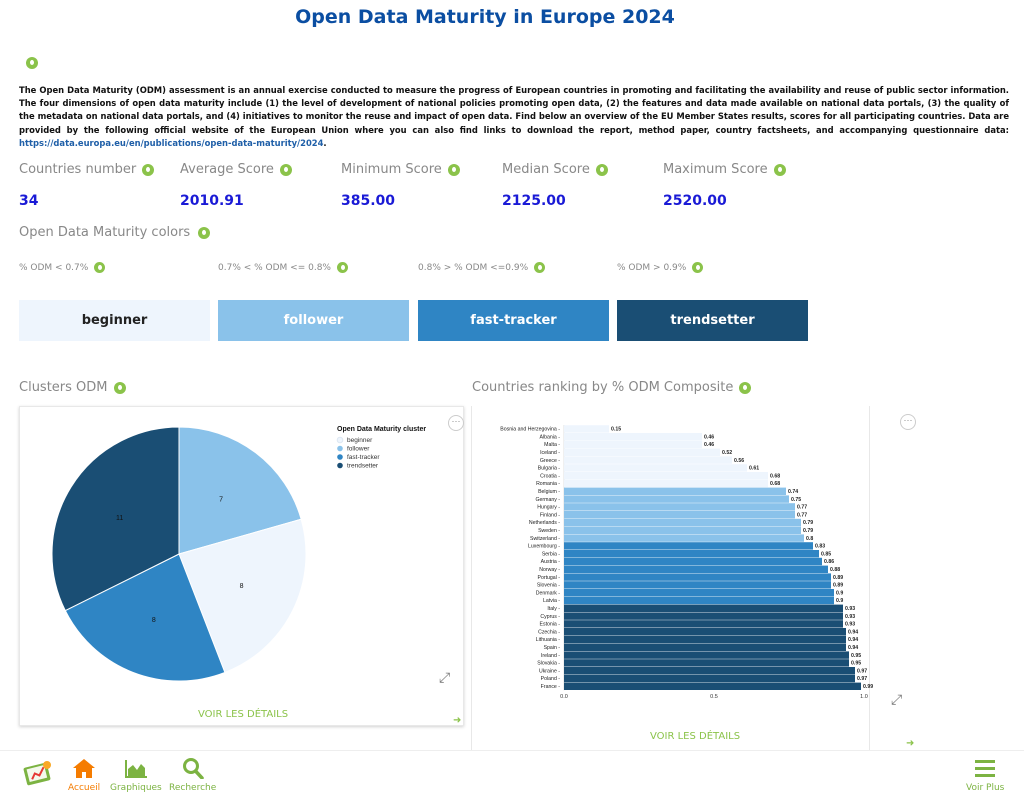 The image size is (1024, 798). Describe the element at coordinates (363, 457) in the screenshot. I see `legend-label: fast-tracker` at that location.